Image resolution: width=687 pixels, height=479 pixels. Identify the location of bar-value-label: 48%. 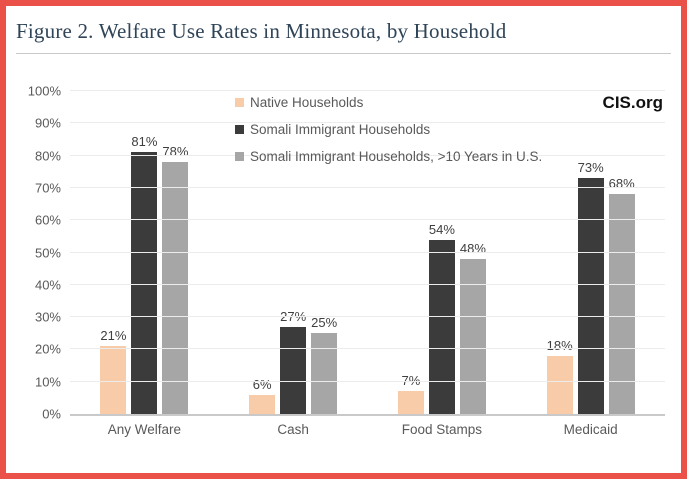
(472, 248).